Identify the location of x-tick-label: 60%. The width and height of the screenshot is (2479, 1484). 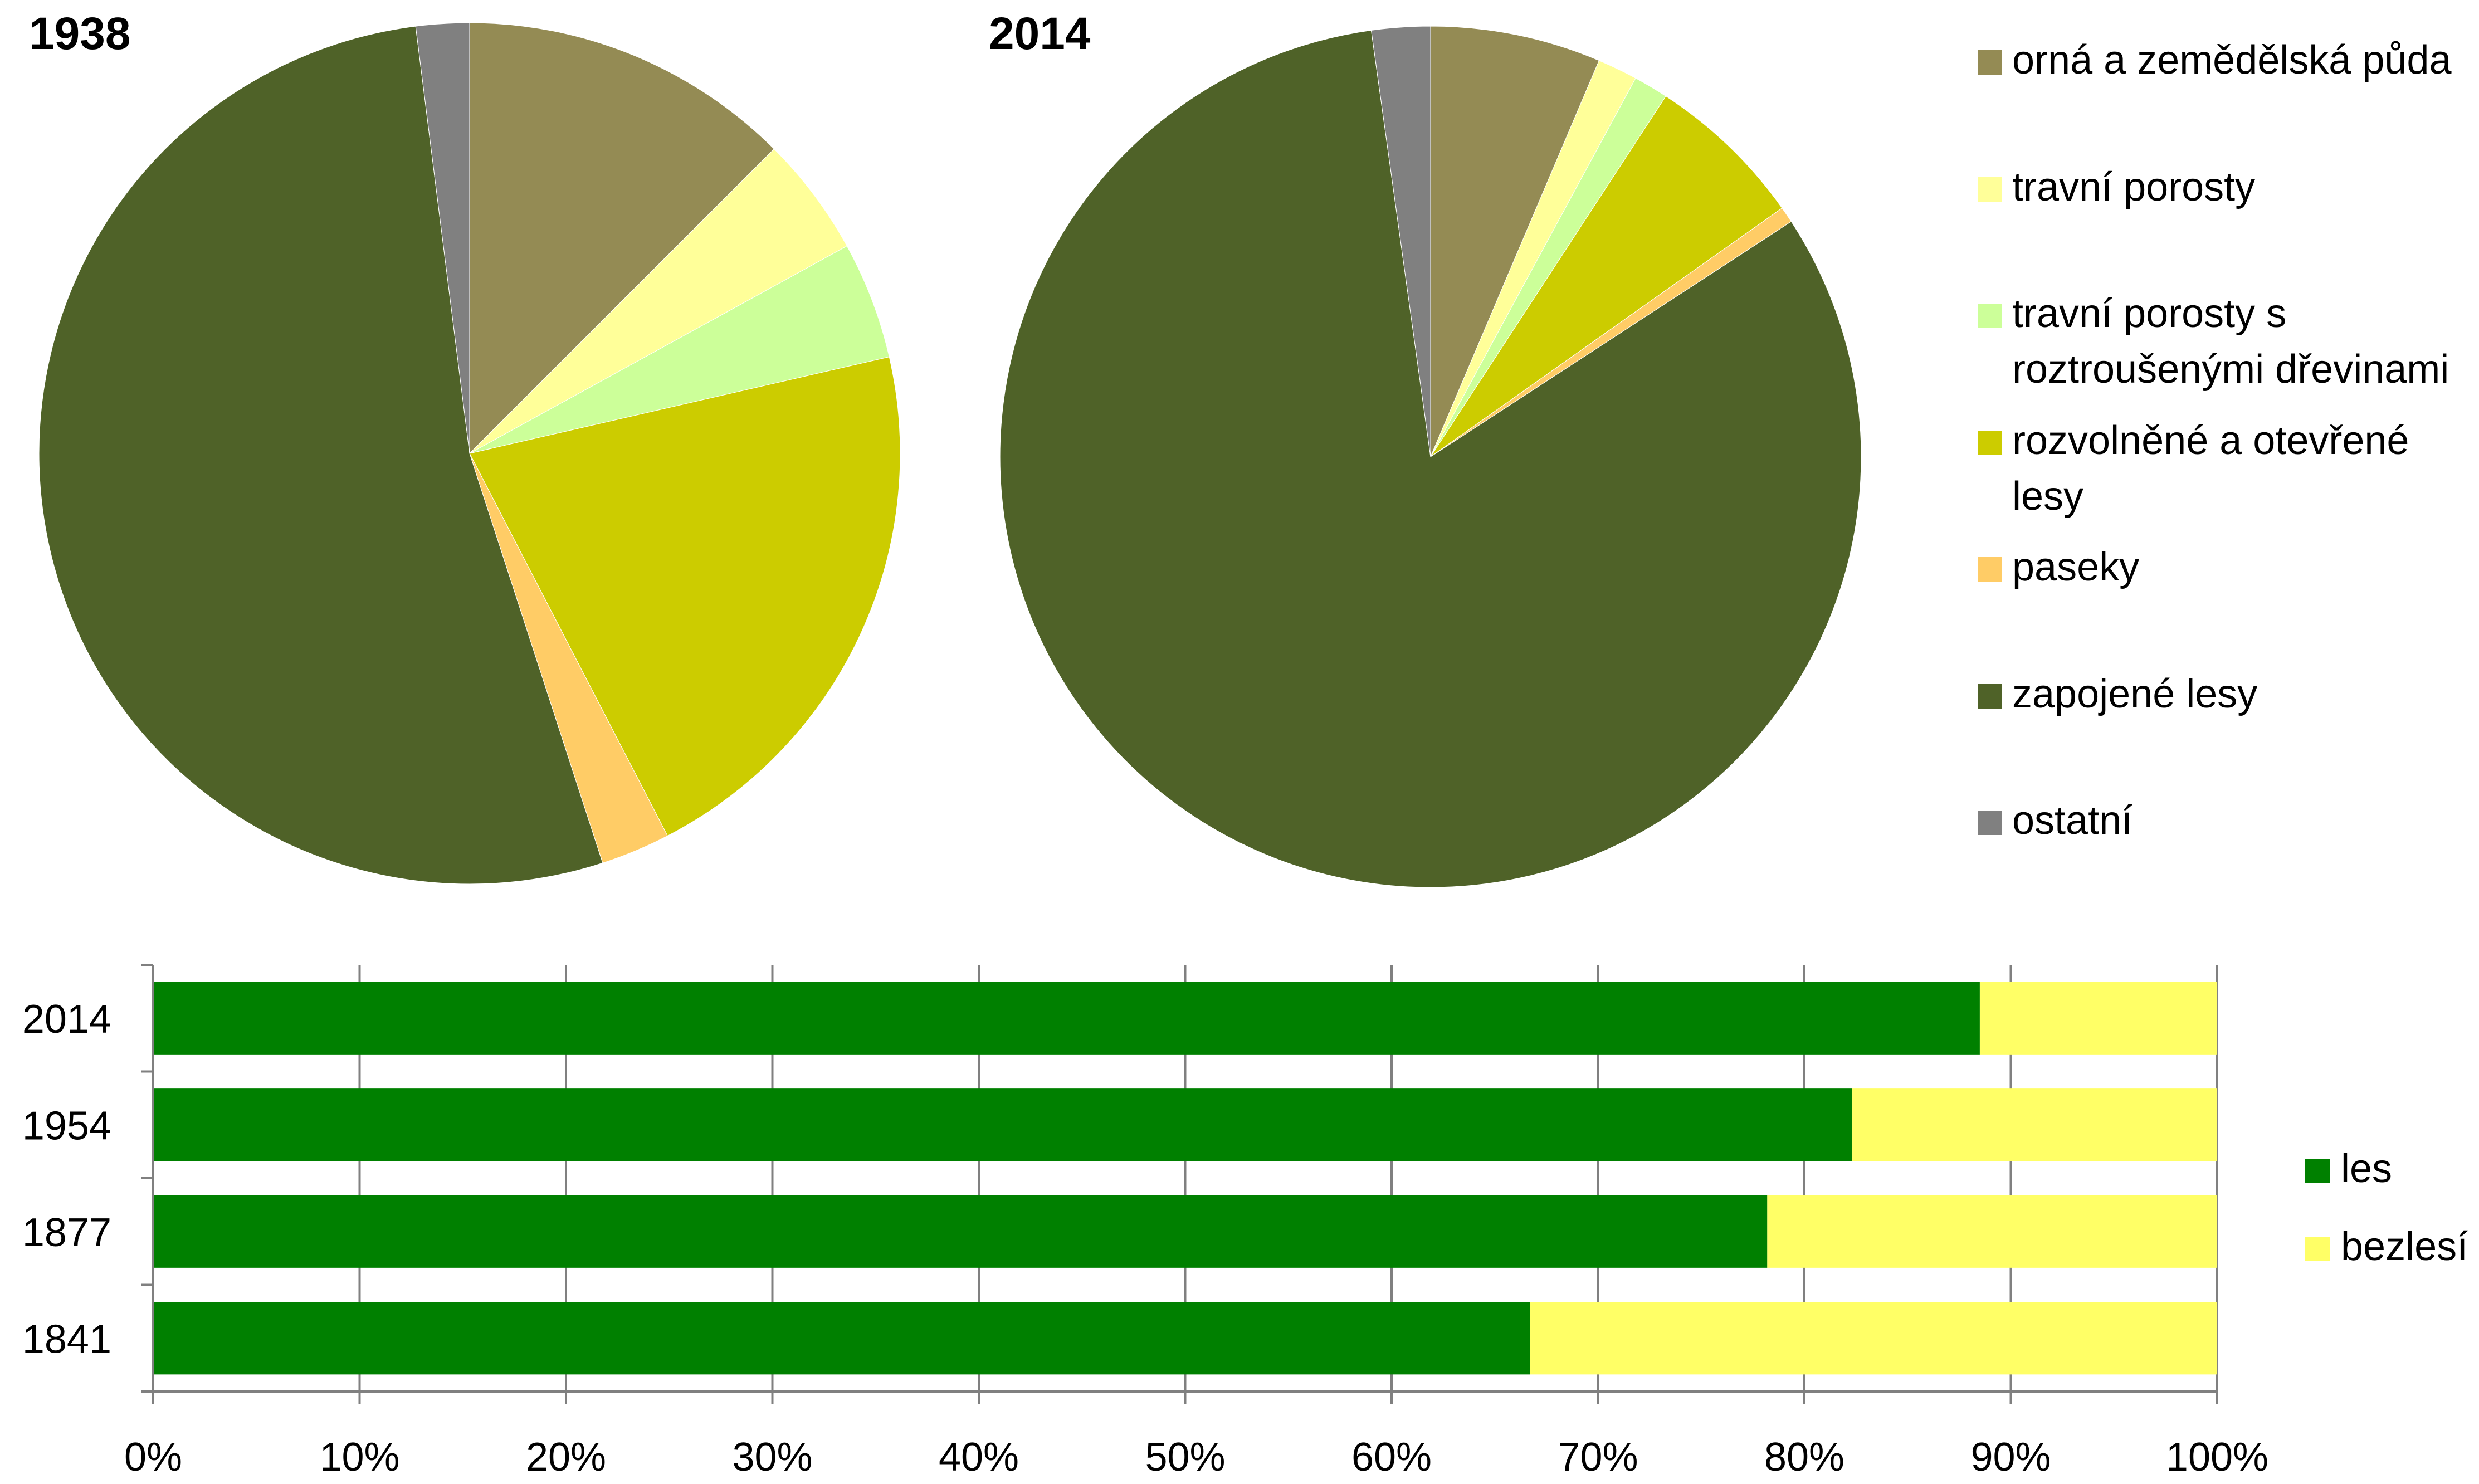
(1392, 1458).